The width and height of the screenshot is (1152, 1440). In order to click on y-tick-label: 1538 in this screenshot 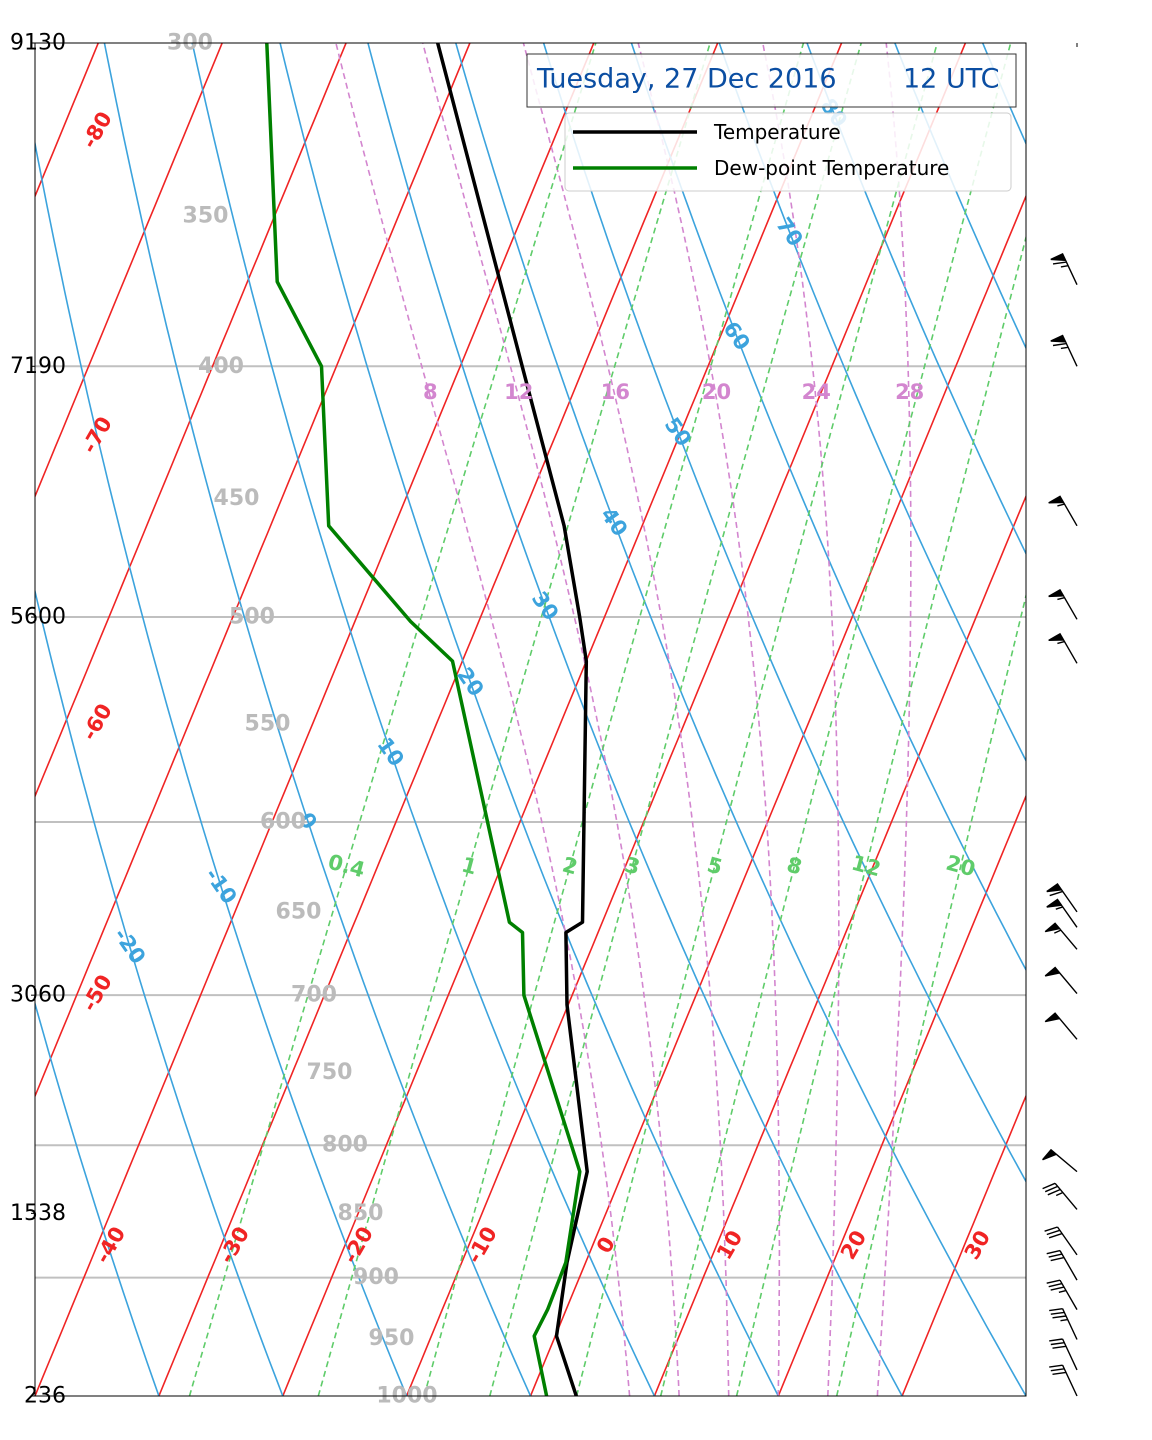, I will do `click(38, 1213)`.